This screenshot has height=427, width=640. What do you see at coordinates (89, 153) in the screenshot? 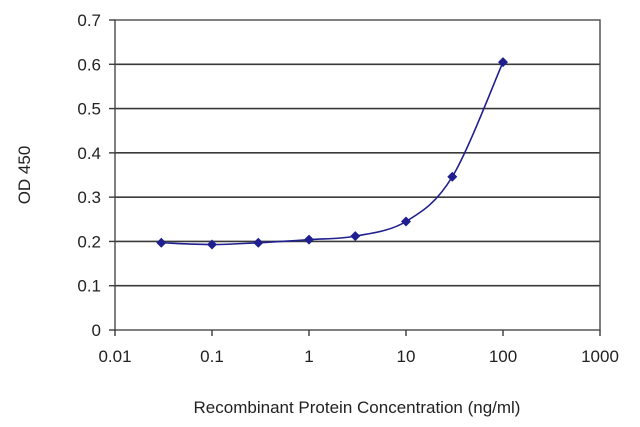
I see `y-tick-label: 0.4` at bounding box center [89, 153].